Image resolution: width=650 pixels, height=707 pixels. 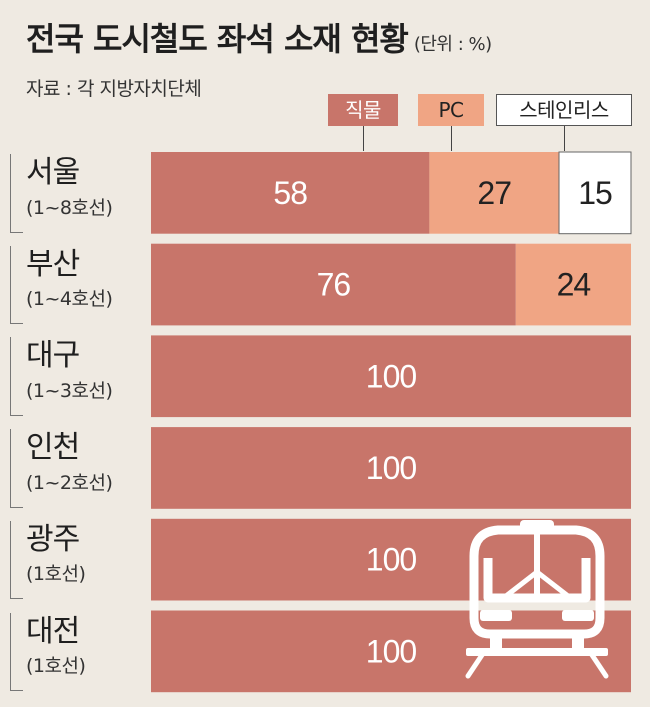 I want to click on chart-title-row: 전국 도시철도 좌석 소재 현황 (단위 : %), so click(x=259, y=37).